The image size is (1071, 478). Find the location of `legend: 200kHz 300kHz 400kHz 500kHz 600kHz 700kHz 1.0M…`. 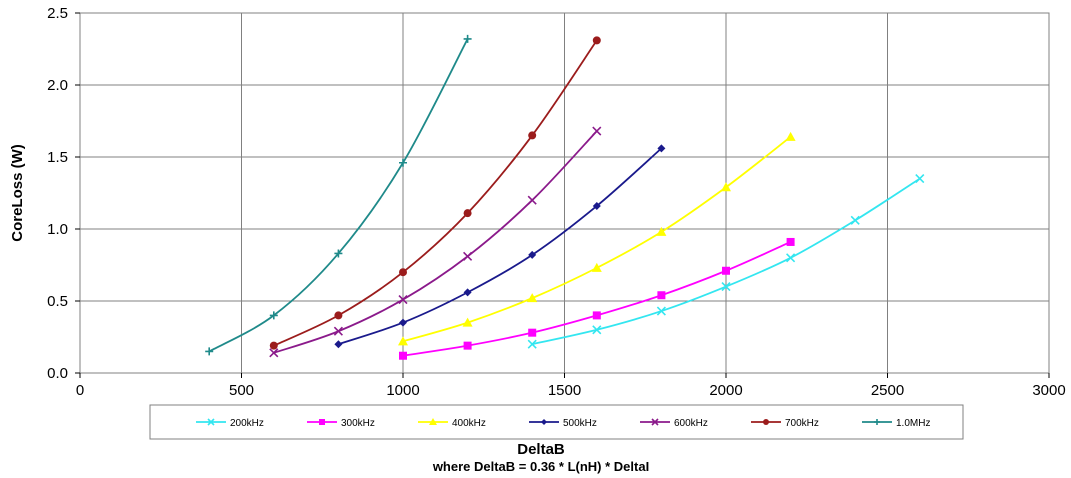

legend: 200kHz 300kHz 400kHz 500kHz 600kHz 700kHz 1.0M… is located at coordinates (556, 422).